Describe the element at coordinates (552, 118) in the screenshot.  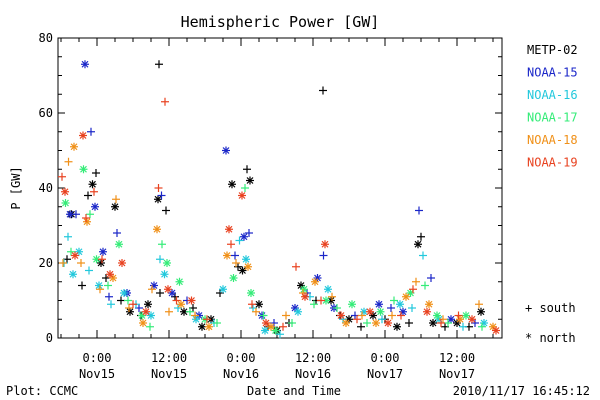
I see `legend-item-noaa-17: NOAA-17` at that location.